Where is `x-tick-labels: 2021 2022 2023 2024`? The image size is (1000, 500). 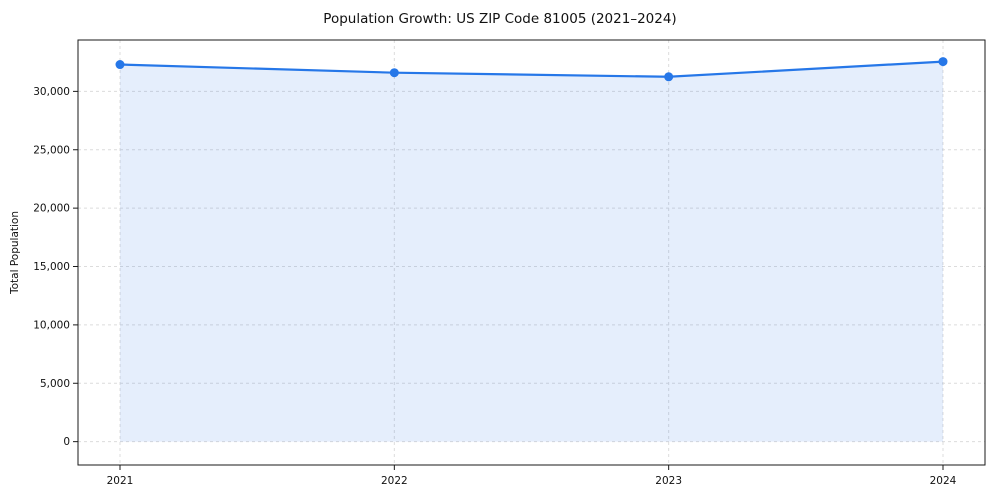 x-tick-labels: 2021 2022 2023 2024 is located at coordinates (532, 481).